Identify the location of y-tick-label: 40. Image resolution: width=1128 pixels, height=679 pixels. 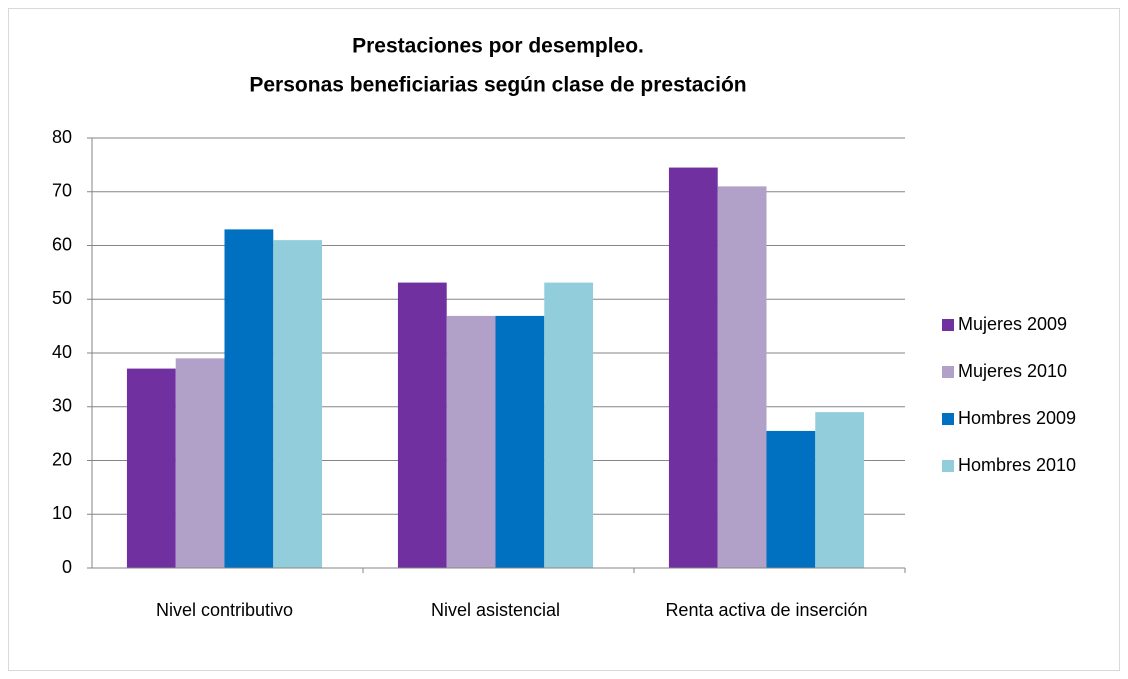
(62, 352).